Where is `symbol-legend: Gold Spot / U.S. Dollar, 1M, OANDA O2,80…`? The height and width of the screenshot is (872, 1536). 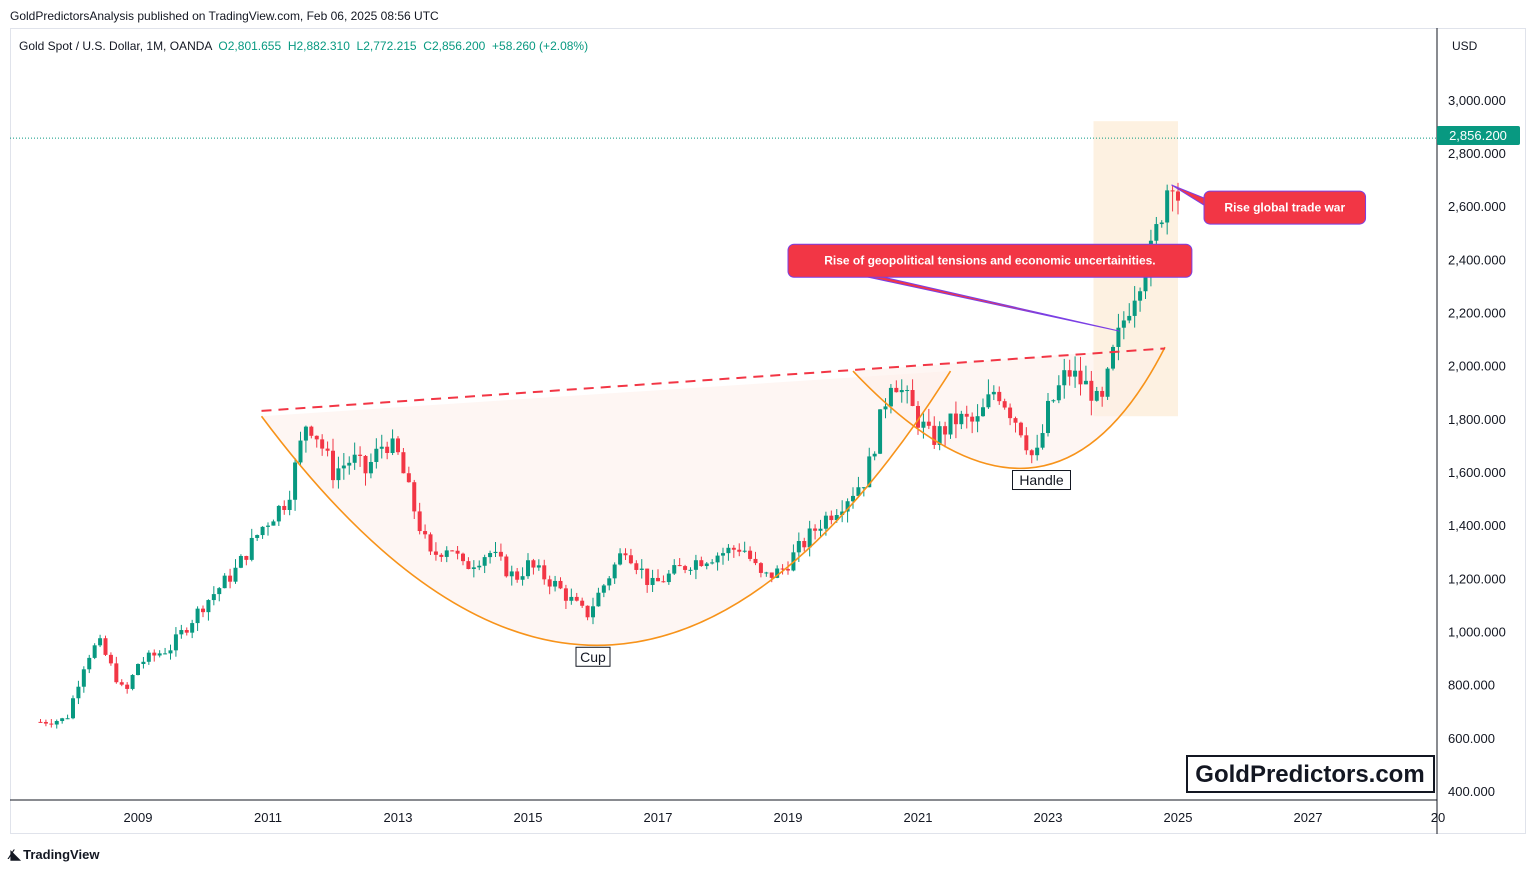 symbol-legend: Gold Spot / U.S. Dollar, 1M, OANDA O2,80… is located at coordinates (303, 46).